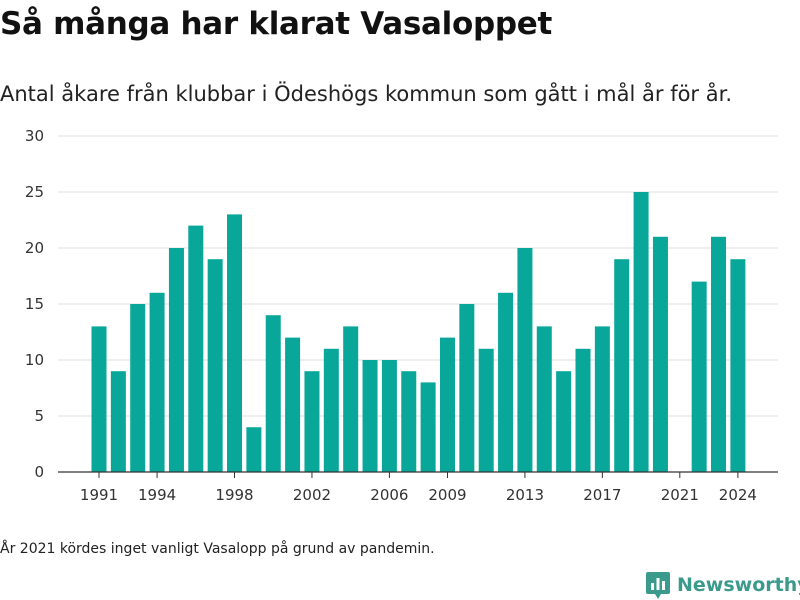  I want to click on x-tick-label: 1998, so click(234, 495).